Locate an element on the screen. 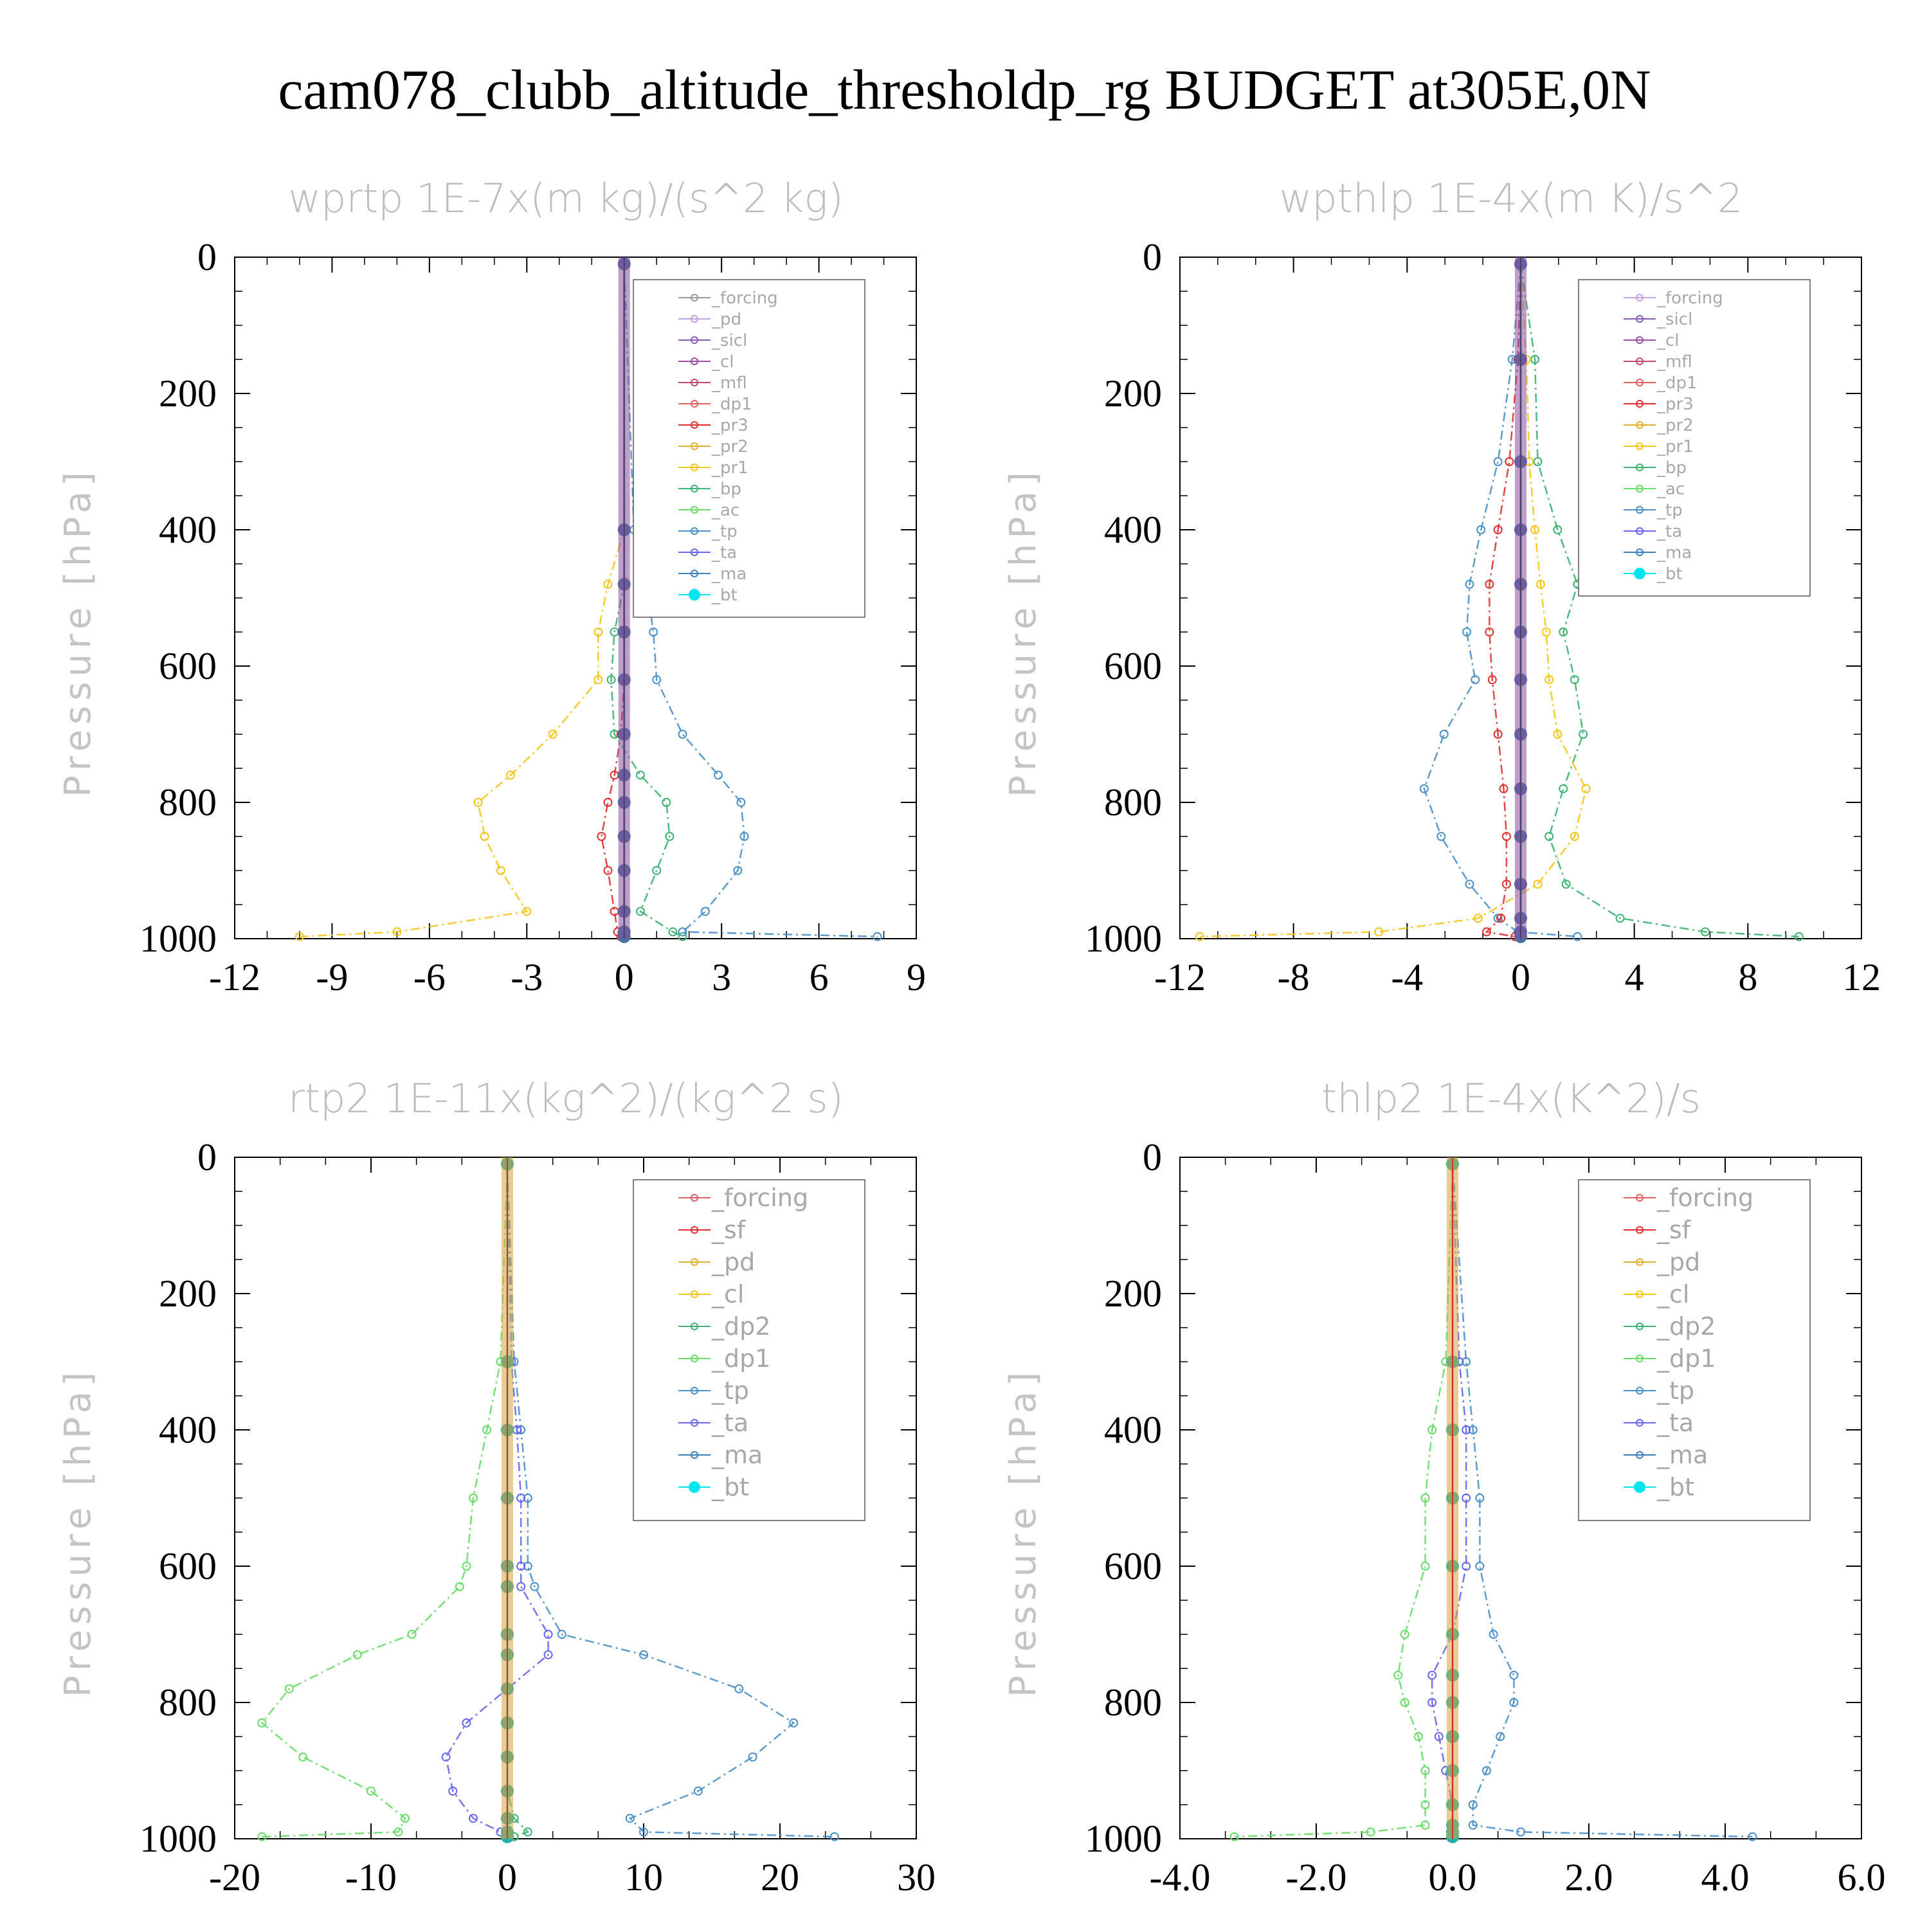 The image size is (1929, 1932). x-tick-label: -2.0 is located at coordinates (1316, 1877).